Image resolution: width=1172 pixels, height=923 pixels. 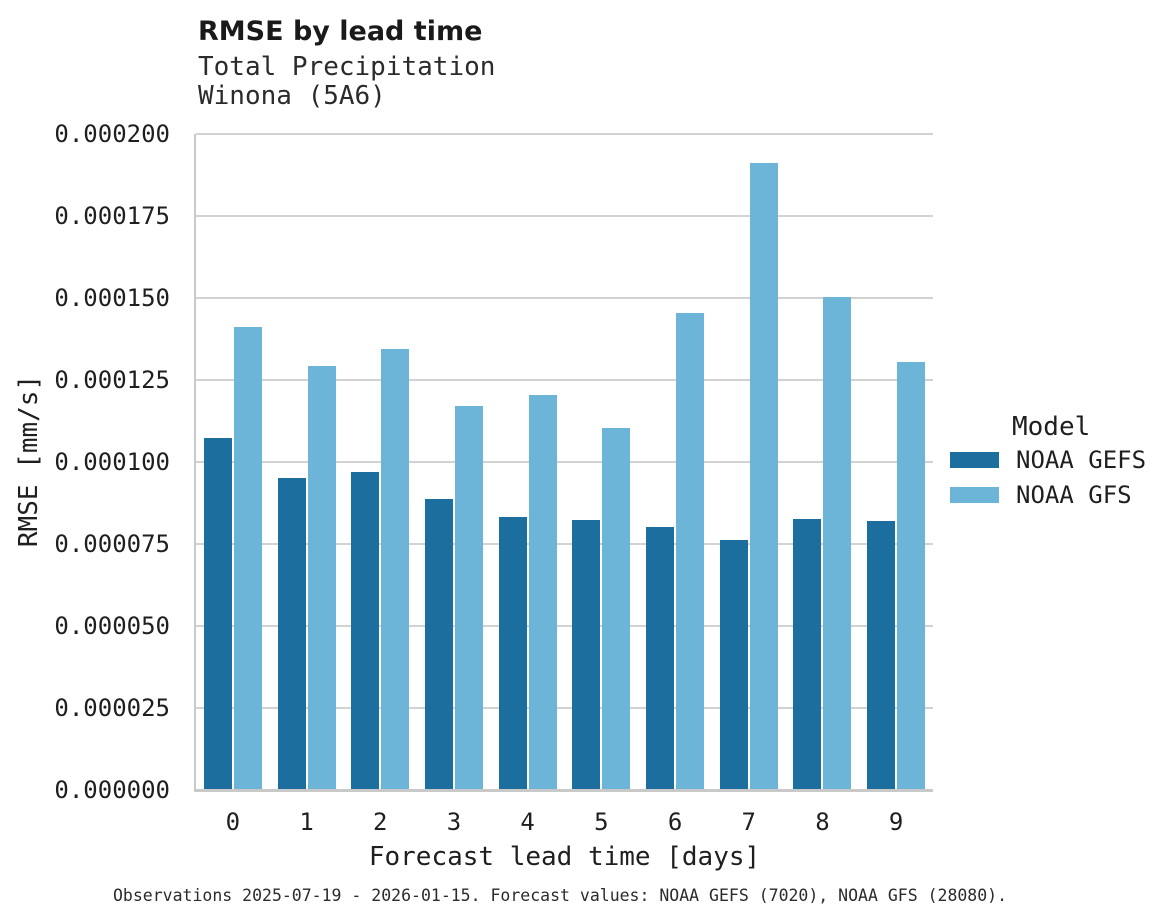 What do you see at coordinates (601, 822) in the screenshot?
I see `x-tick-label: 5` at bounding box center [601, 822].